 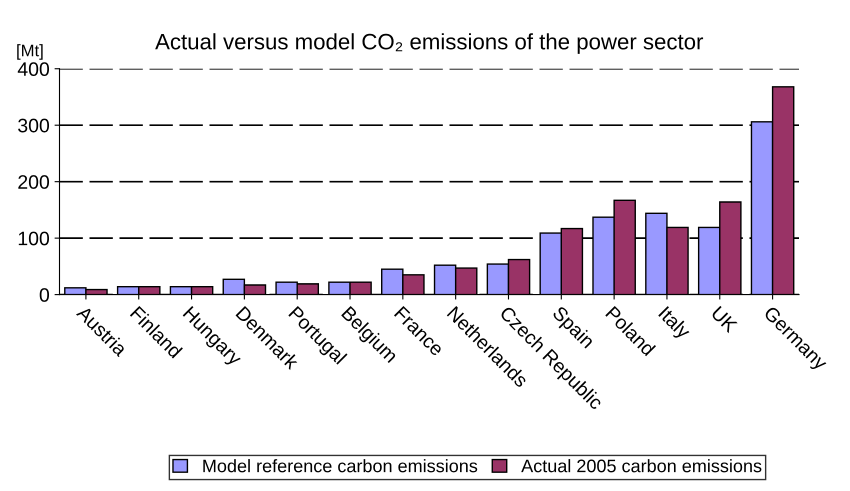 I want to click on x-tick-label: Italy, so click(x=673, y=324).